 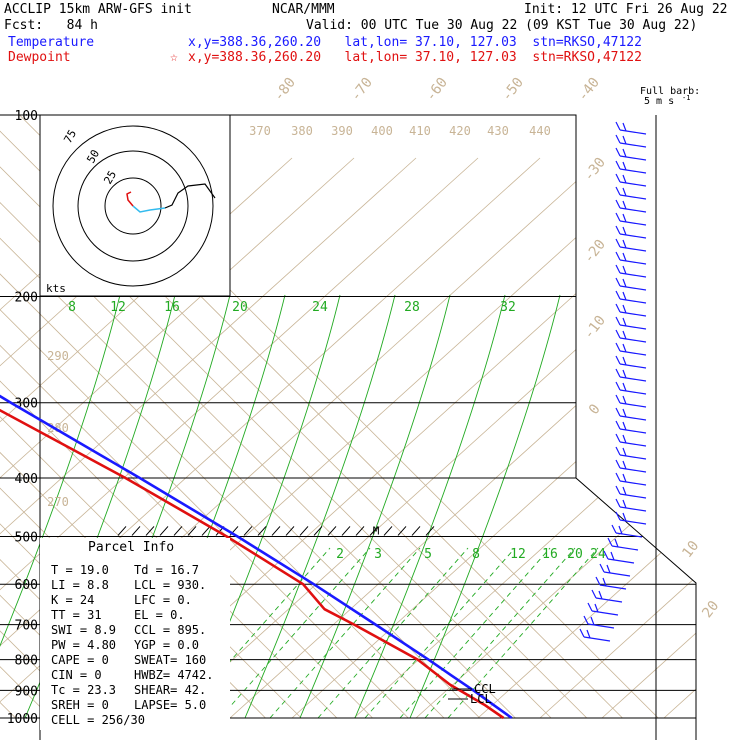 What do you see at coordinates (76, 675) in the screenshot?
I see `parcel-info-left: CIN = 0` at bounding box center [76, 675].